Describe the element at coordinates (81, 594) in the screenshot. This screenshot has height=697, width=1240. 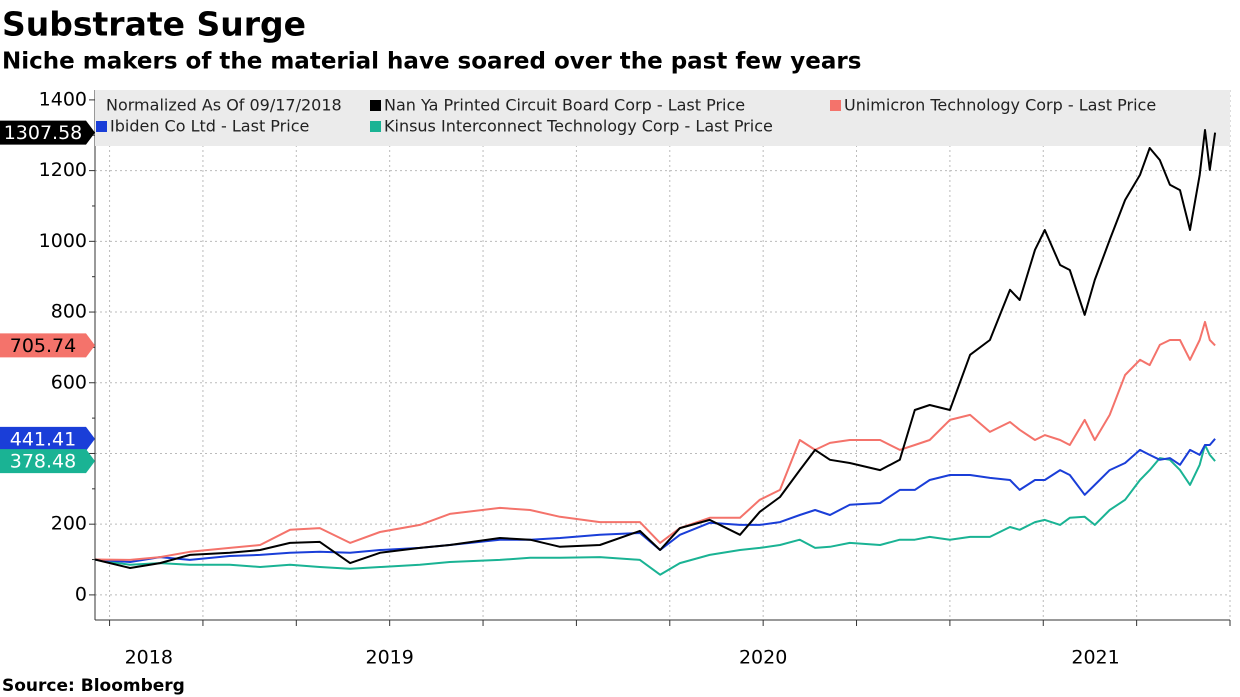
I see `y-tick-label: 0` at that location.